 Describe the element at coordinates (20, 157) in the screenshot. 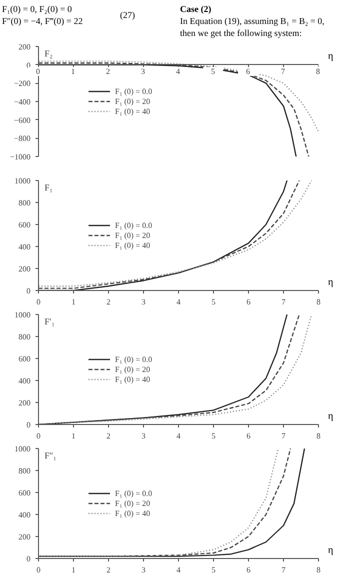

I see `y-tick-label: −1000` at that location.